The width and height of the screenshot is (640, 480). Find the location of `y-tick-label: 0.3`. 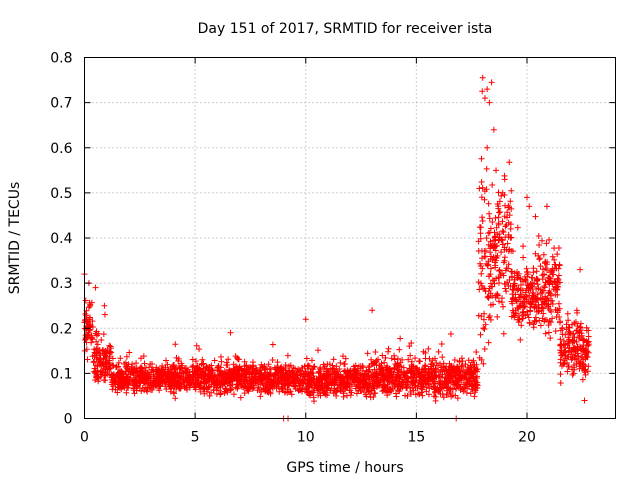

y-tick-label: 0.3 is located at coordinates (61, 284).